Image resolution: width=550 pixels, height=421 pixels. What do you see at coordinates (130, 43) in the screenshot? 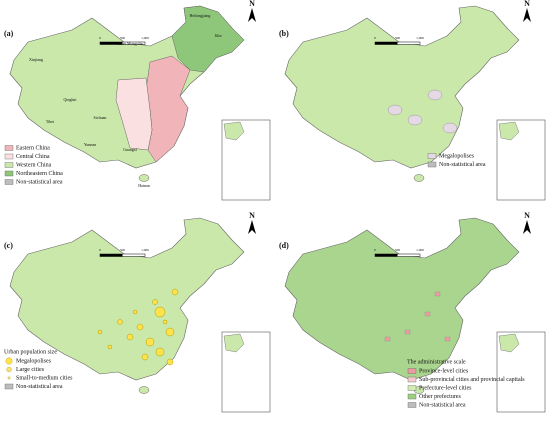
I see `place-name: Inner Mongolia` at bounding box center [130, 43].